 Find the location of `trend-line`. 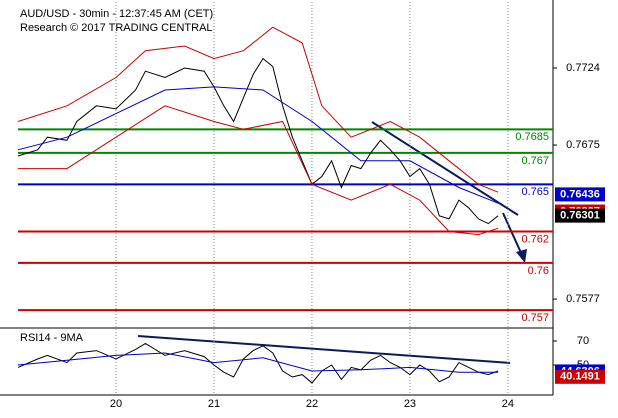

trend-line is located at coordinates (445, 168).